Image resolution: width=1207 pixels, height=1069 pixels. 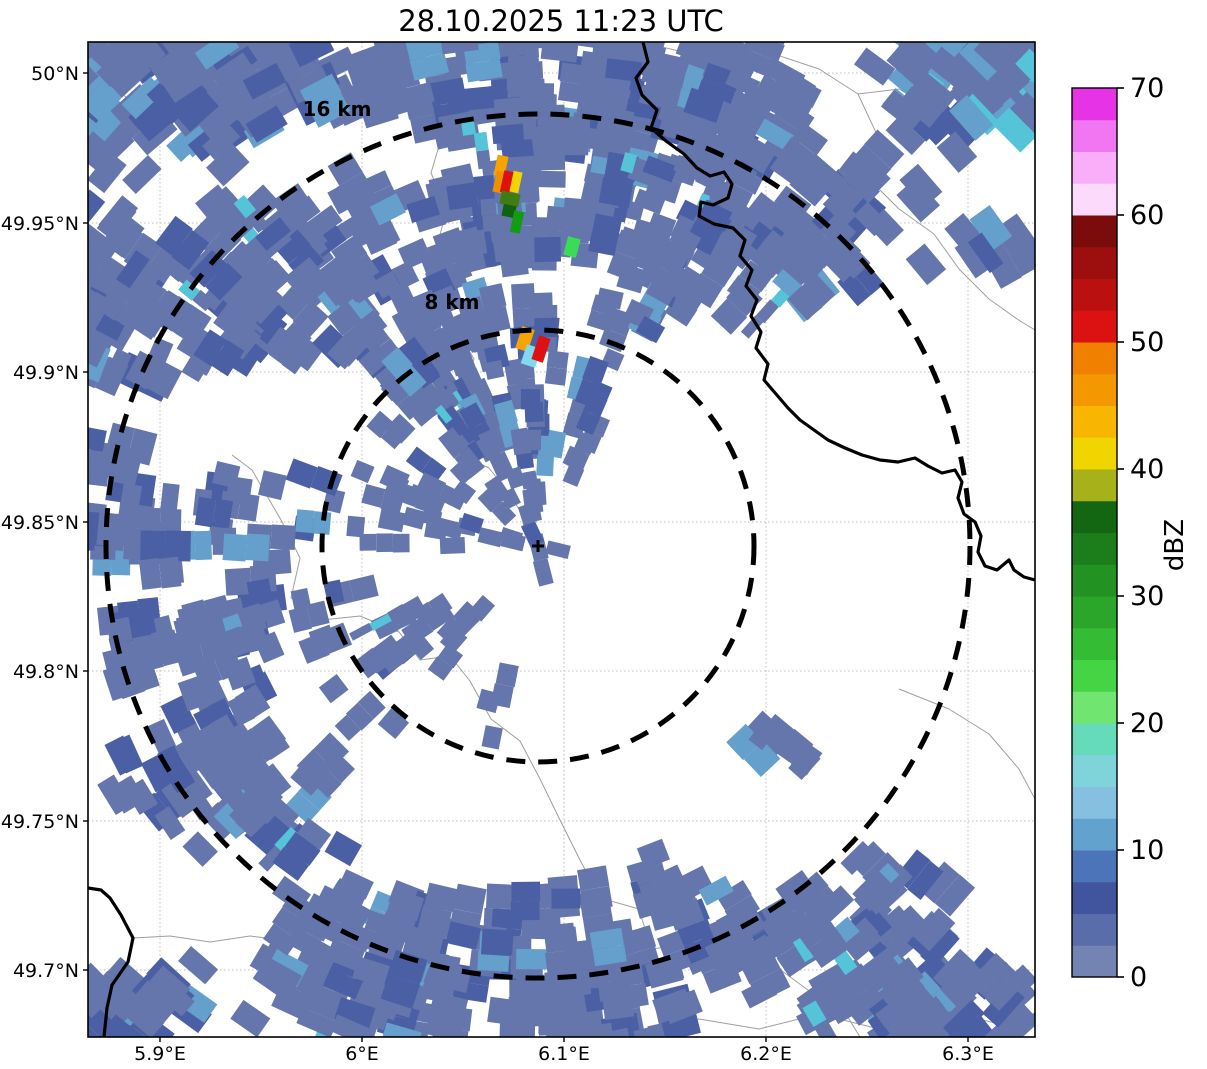 I want to click on colorbar-label: dBZ, so click(x=1175, y=545).